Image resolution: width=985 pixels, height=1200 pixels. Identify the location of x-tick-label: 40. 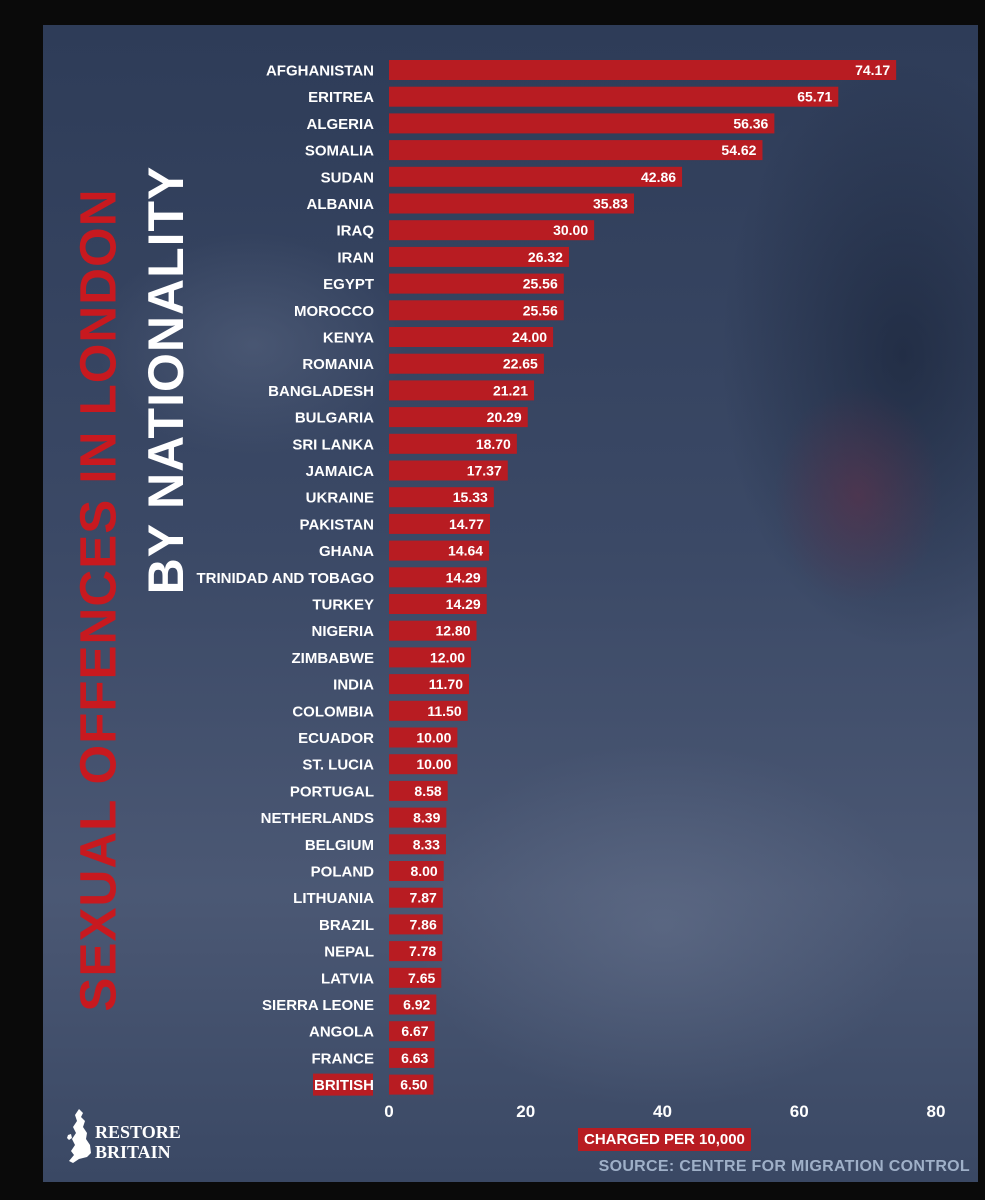
(662, 1111).